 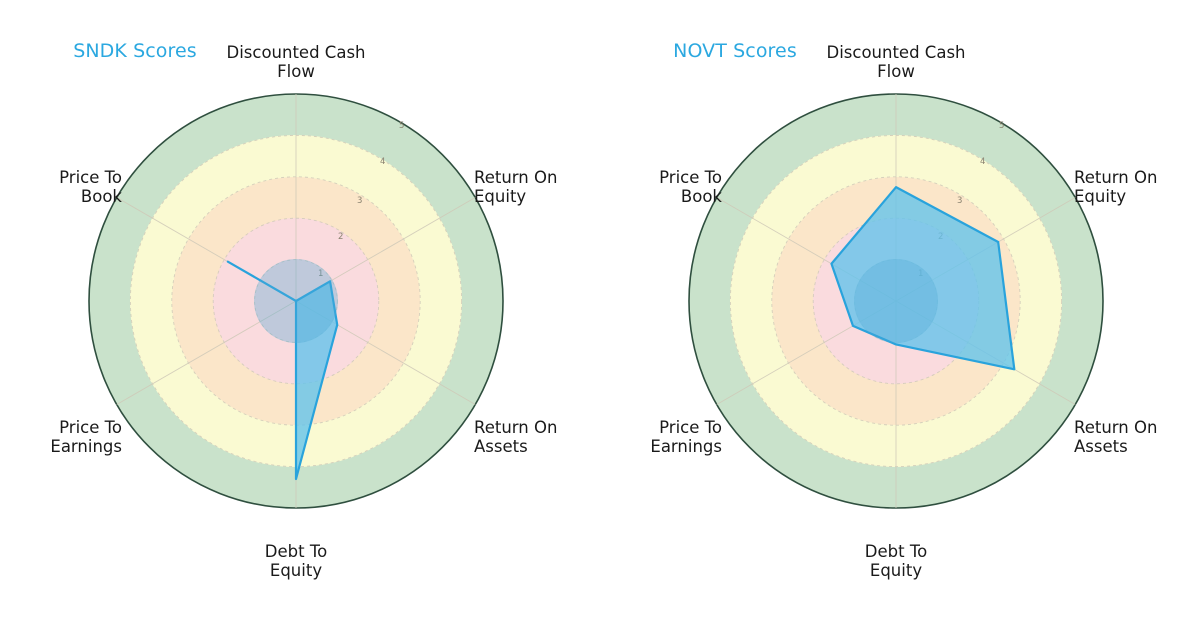 I want to click on chart-title-novt: NOVT Scores, so click(x=735, y=51).